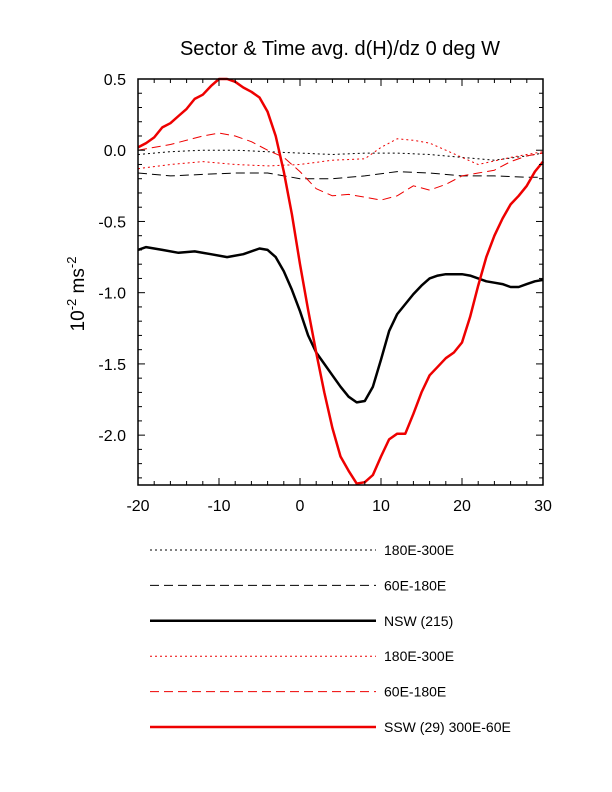  I want to click on x-tick-label: 0, so click(300, 506).